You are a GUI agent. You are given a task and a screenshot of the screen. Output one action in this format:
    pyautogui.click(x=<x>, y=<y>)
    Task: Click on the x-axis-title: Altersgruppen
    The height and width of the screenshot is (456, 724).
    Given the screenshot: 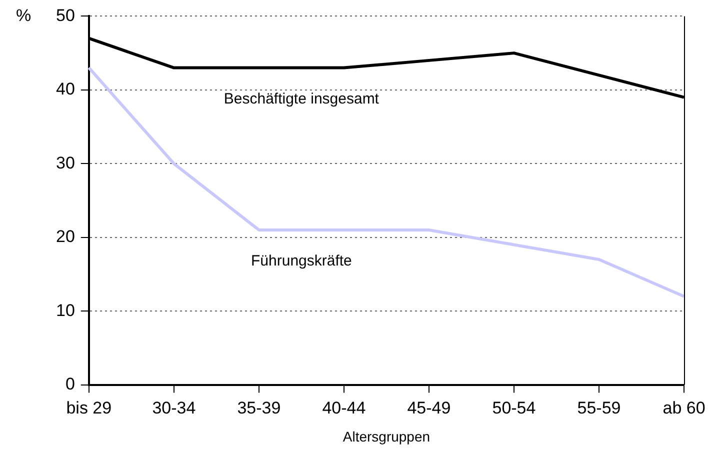 What is the action you would take?
    pyautogui.click(x=386, y=436)
    